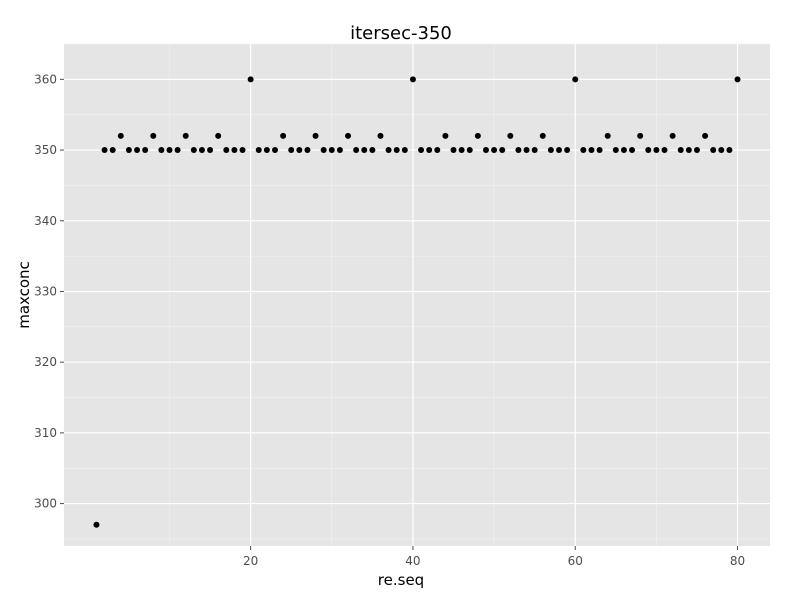  Describe the element at coordinates (401, 33) in the screenshot. I see `chart-title: itersec-350` at that location.